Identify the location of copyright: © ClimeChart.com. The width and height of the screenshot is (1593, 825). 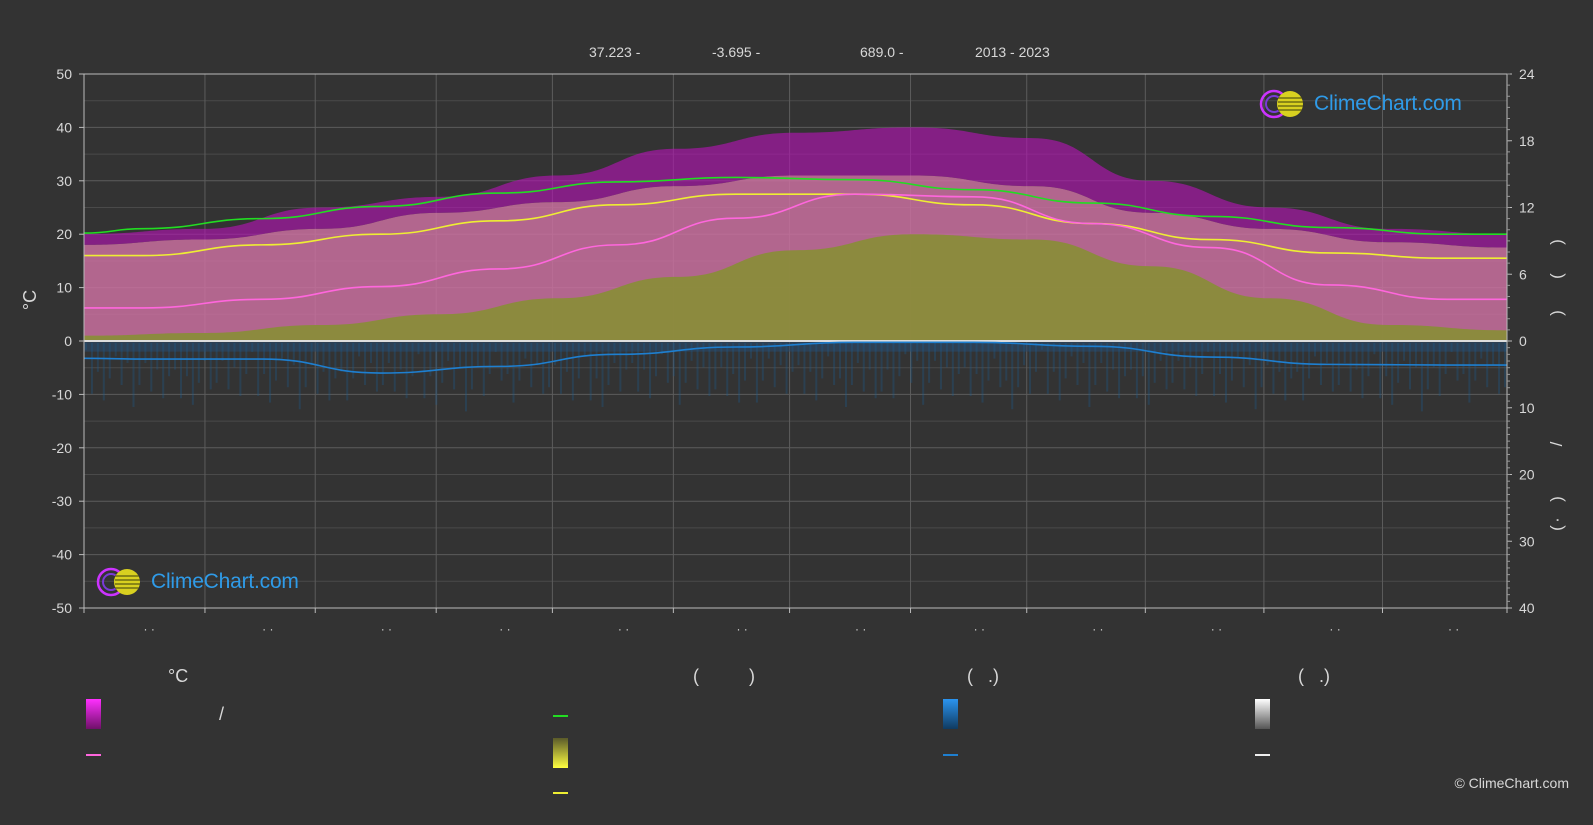
(1511, 783).